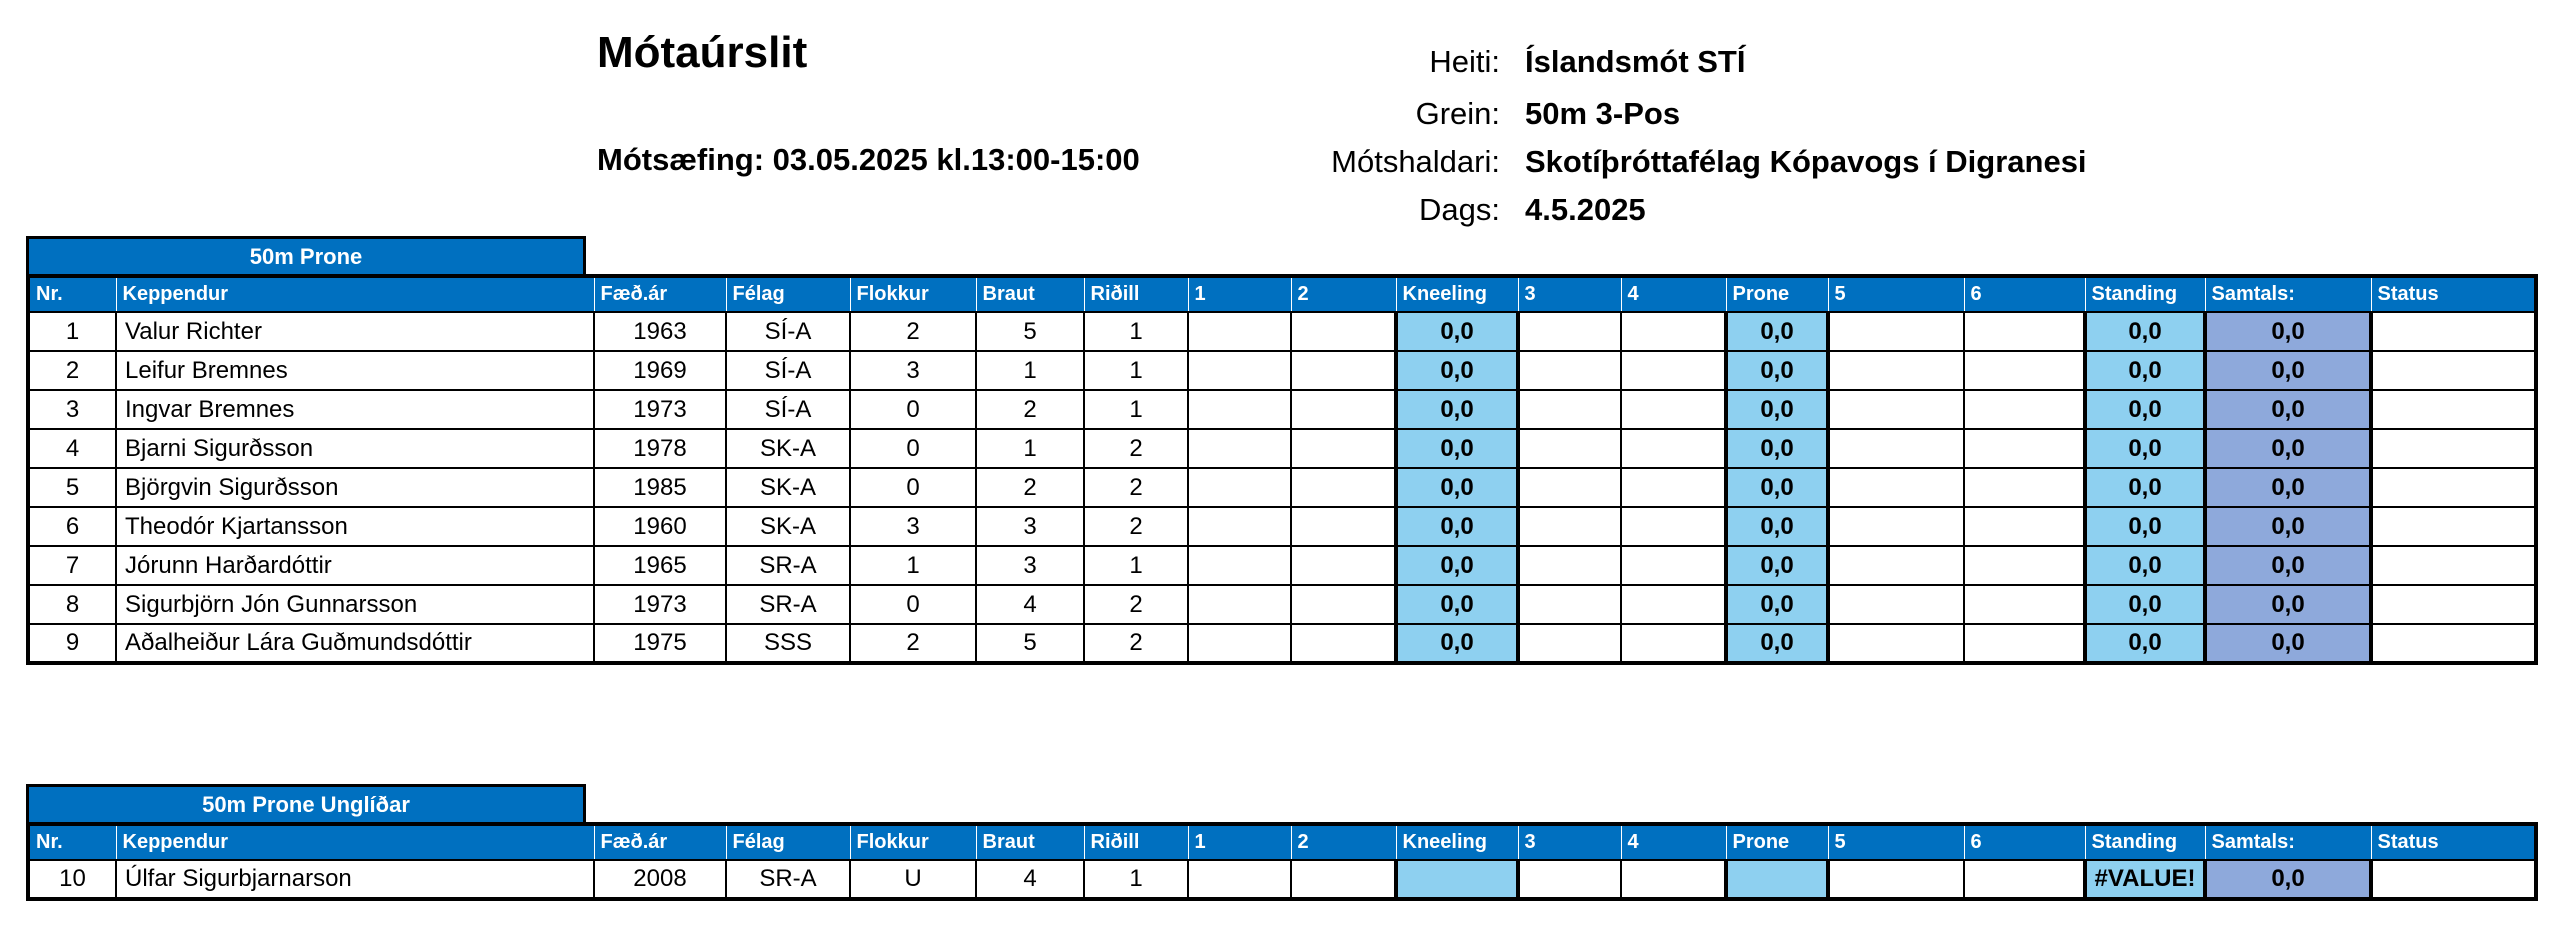 The image size is (2560, 928). What do you see at coordinates (660, 487) in the screenshot?
I see `cell-year: 1985` at bounding box center [660, 487].